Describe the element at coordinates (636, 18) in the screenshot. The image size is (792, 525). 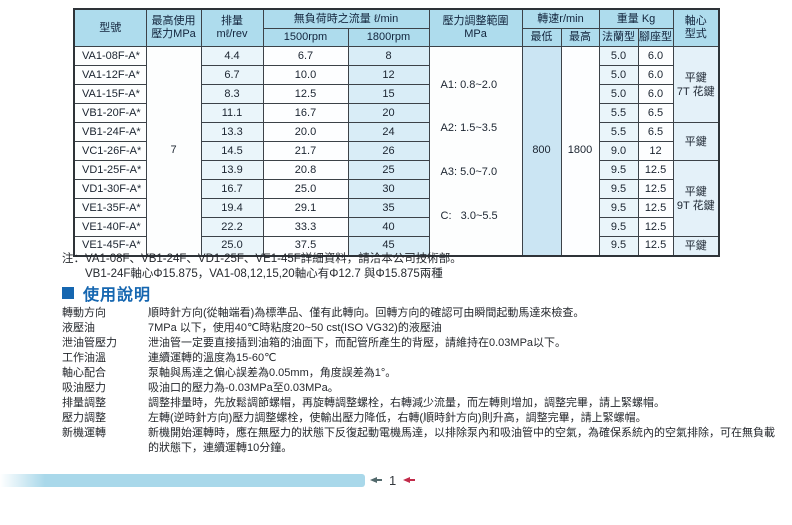
I see `col-header-weight: 重量 Kg` at that location.